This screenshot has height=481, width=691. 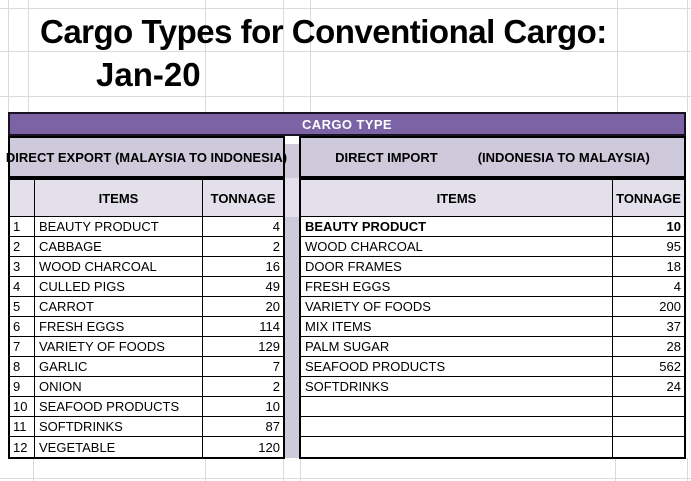 I want to click on export-item-cell: WOOD CHARCOAL, so click(x=119, y=266).